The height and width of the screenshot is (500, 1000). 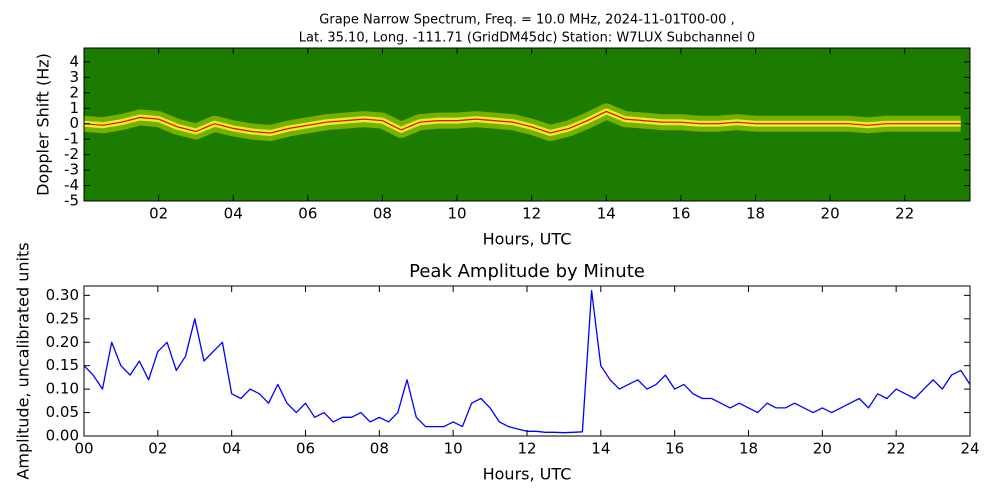 I want to click on x-tick-label: 00, so click(x=83, y=449).